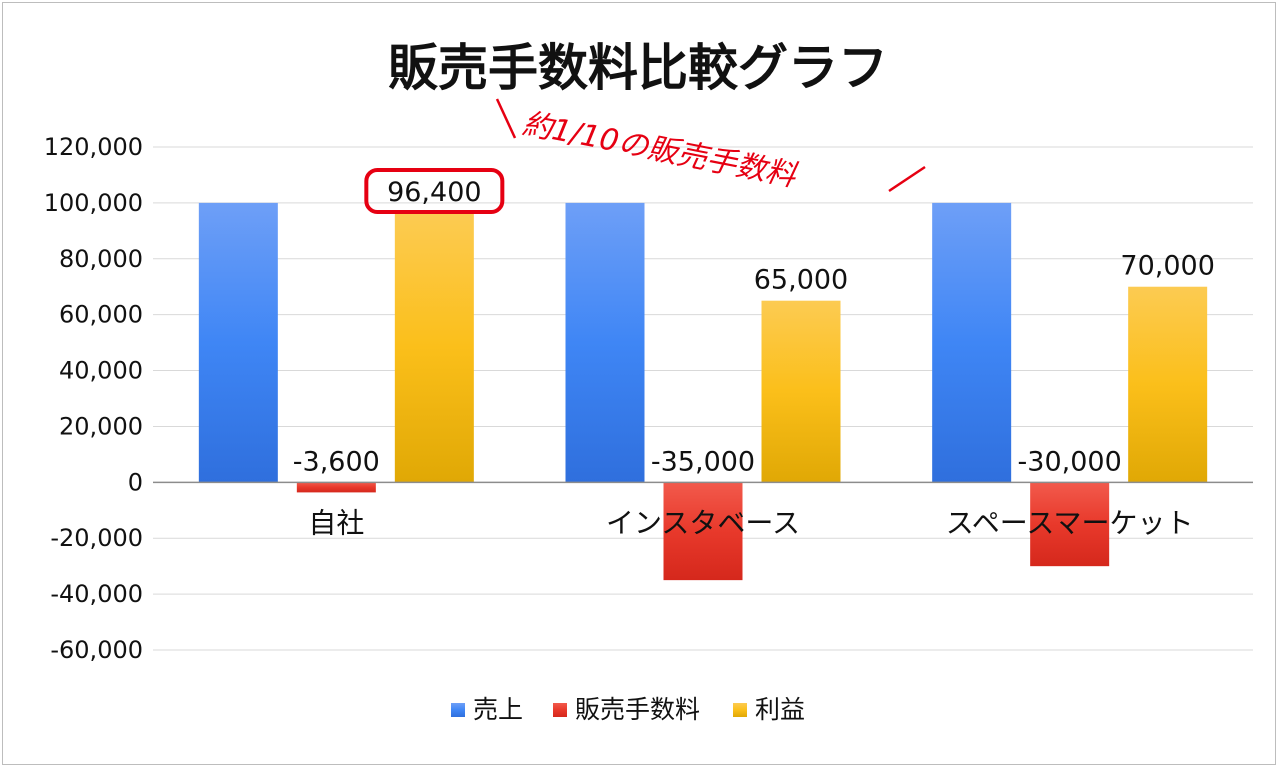 The height and width of the screenshot is (769, 1280). Describe the element at coordinates (1070, 461) in the screenshot. I see `data-label: -30,000` at that location.